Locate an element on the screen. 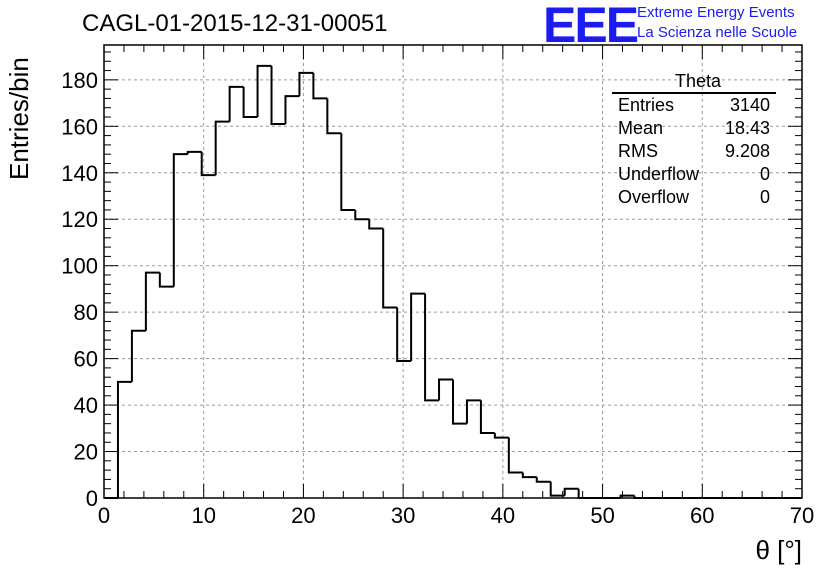 The width and height of the screenshot is (836, 572). stats-row-entries: Entries 3140 is located at coordinates (694, 105).